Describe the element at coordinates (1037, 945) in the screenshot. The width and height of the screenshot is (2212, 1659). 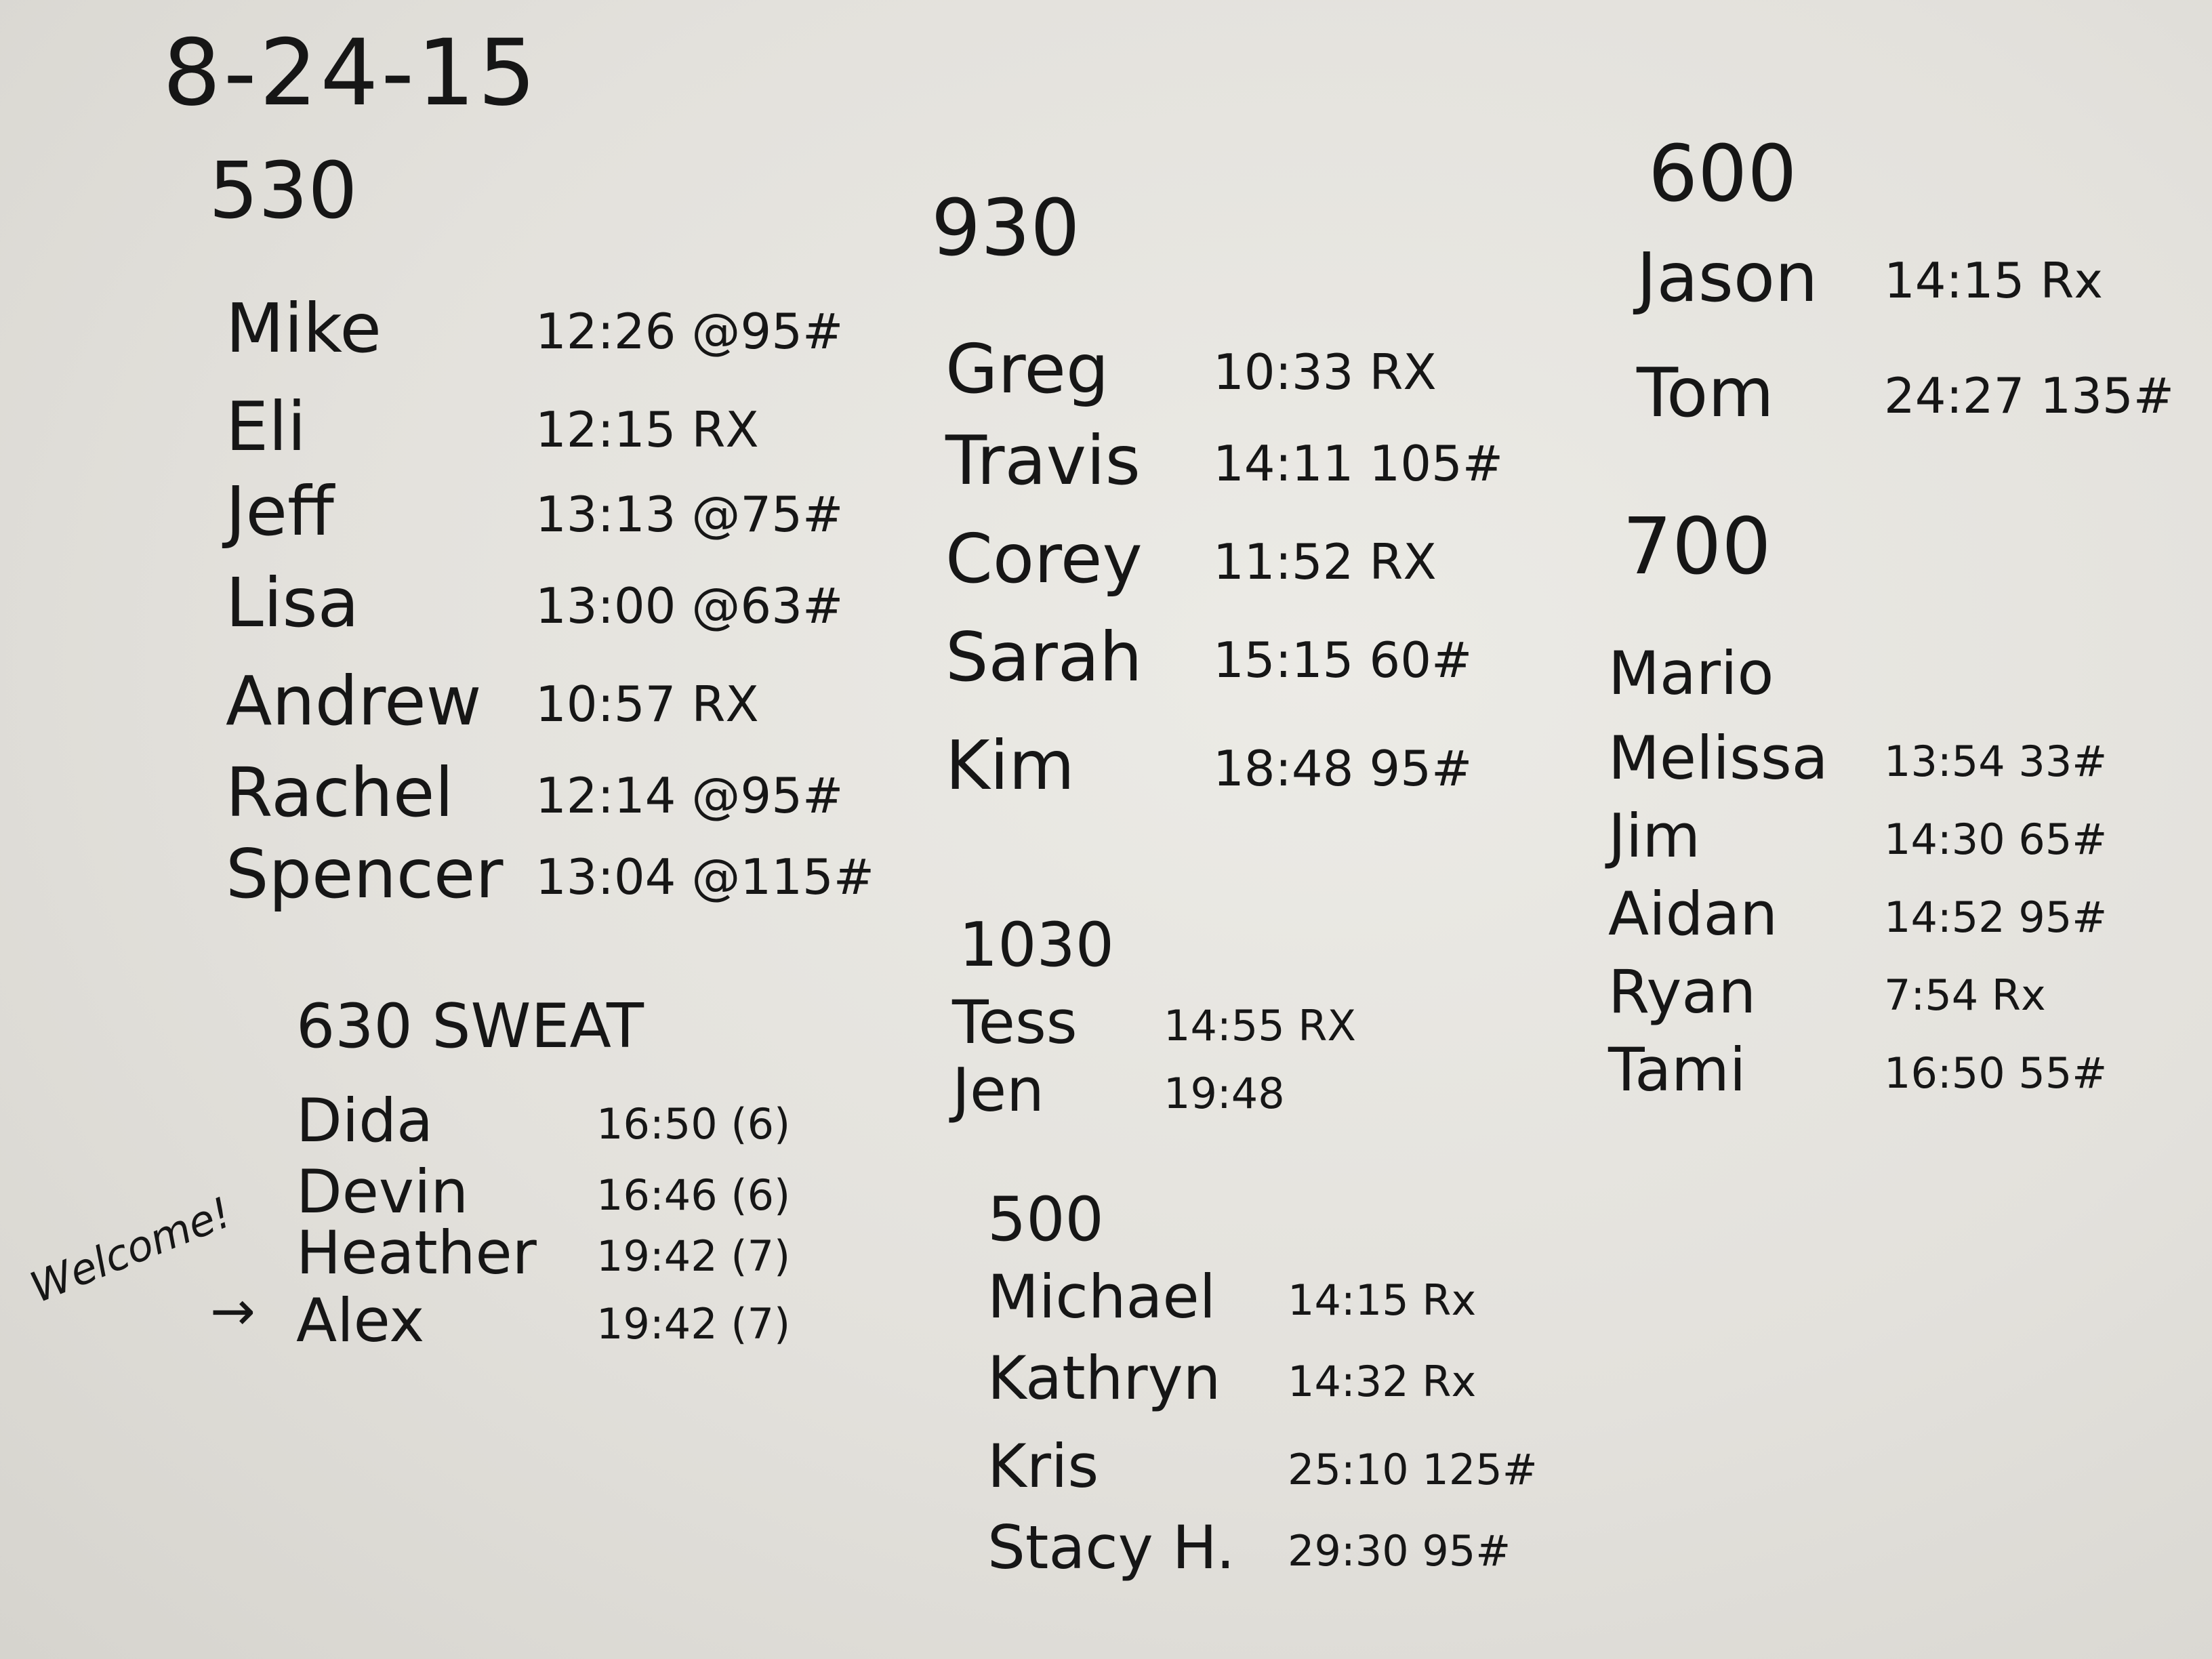
I see `section-heading: 1030` at that location.